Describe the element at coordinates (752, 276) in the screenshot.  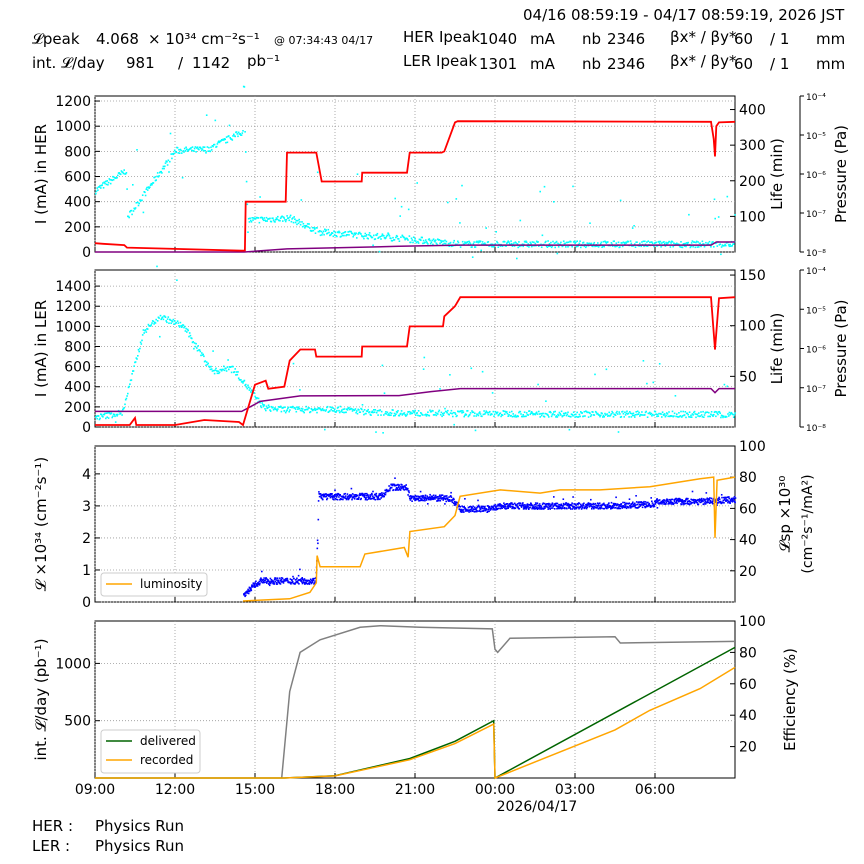
I see `y2-tick-label: 150` at that location.